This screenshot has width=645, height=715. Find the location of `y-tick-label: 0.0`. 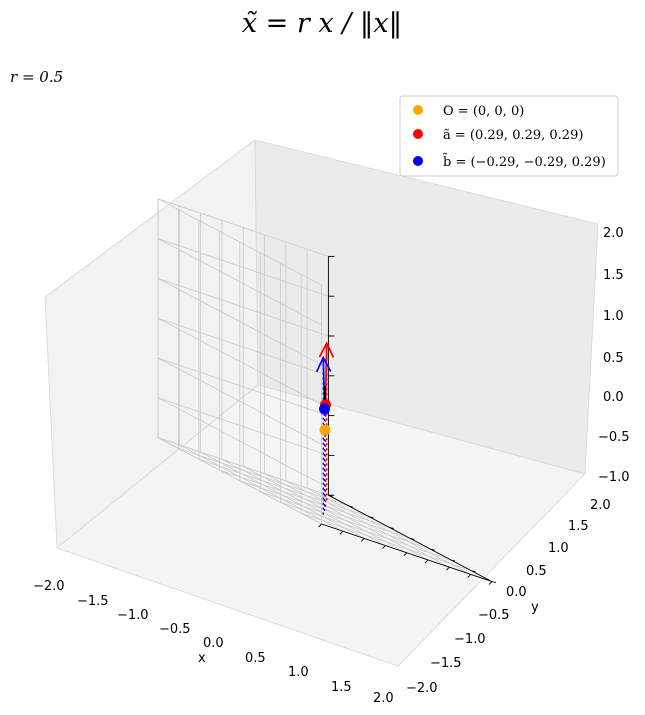

y-tick-label: 0.0 is located at coordinates (516, 592).